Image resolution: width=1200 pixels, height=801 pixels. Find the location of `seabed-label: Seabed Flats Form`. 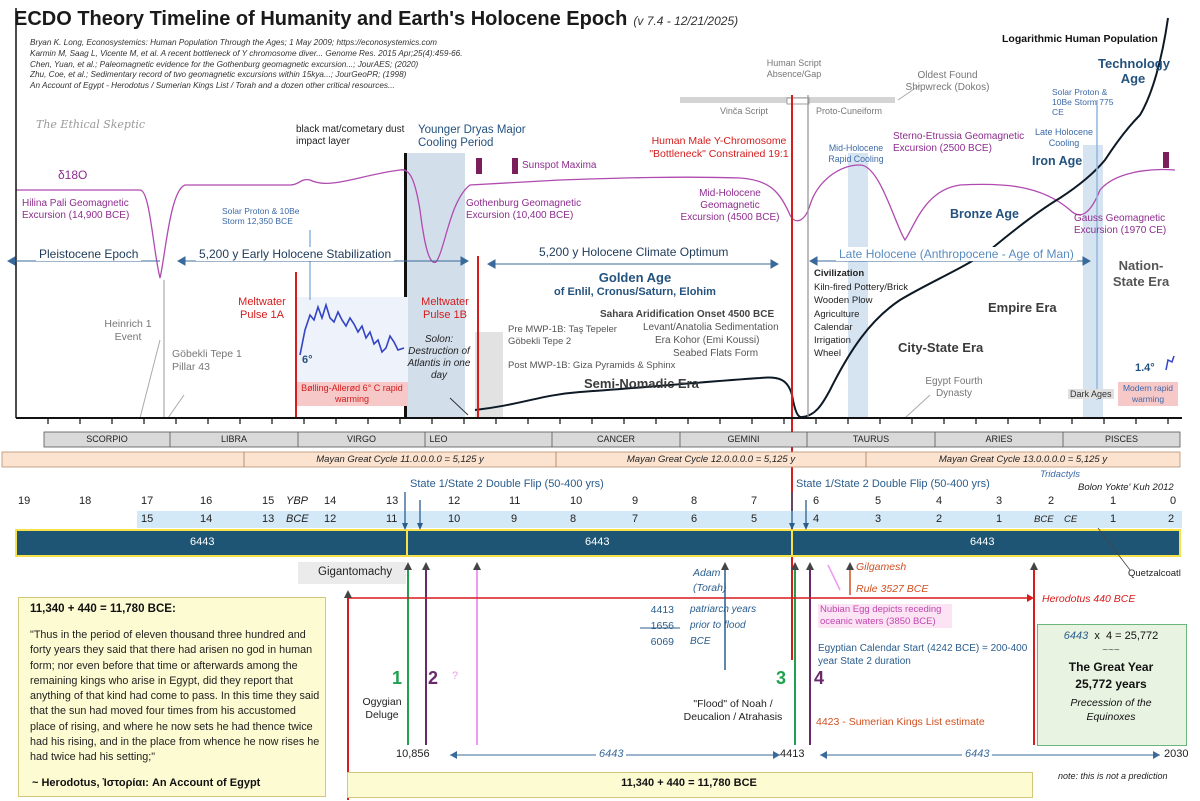

seabed-label: Seabed Flats Form is located at coordinates (716, 353).